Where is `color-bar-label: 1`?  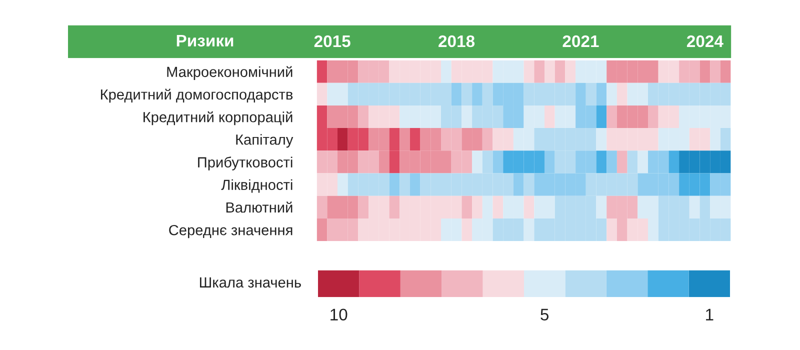
color-bar-label: 1 is located at coordinates (710, 314).